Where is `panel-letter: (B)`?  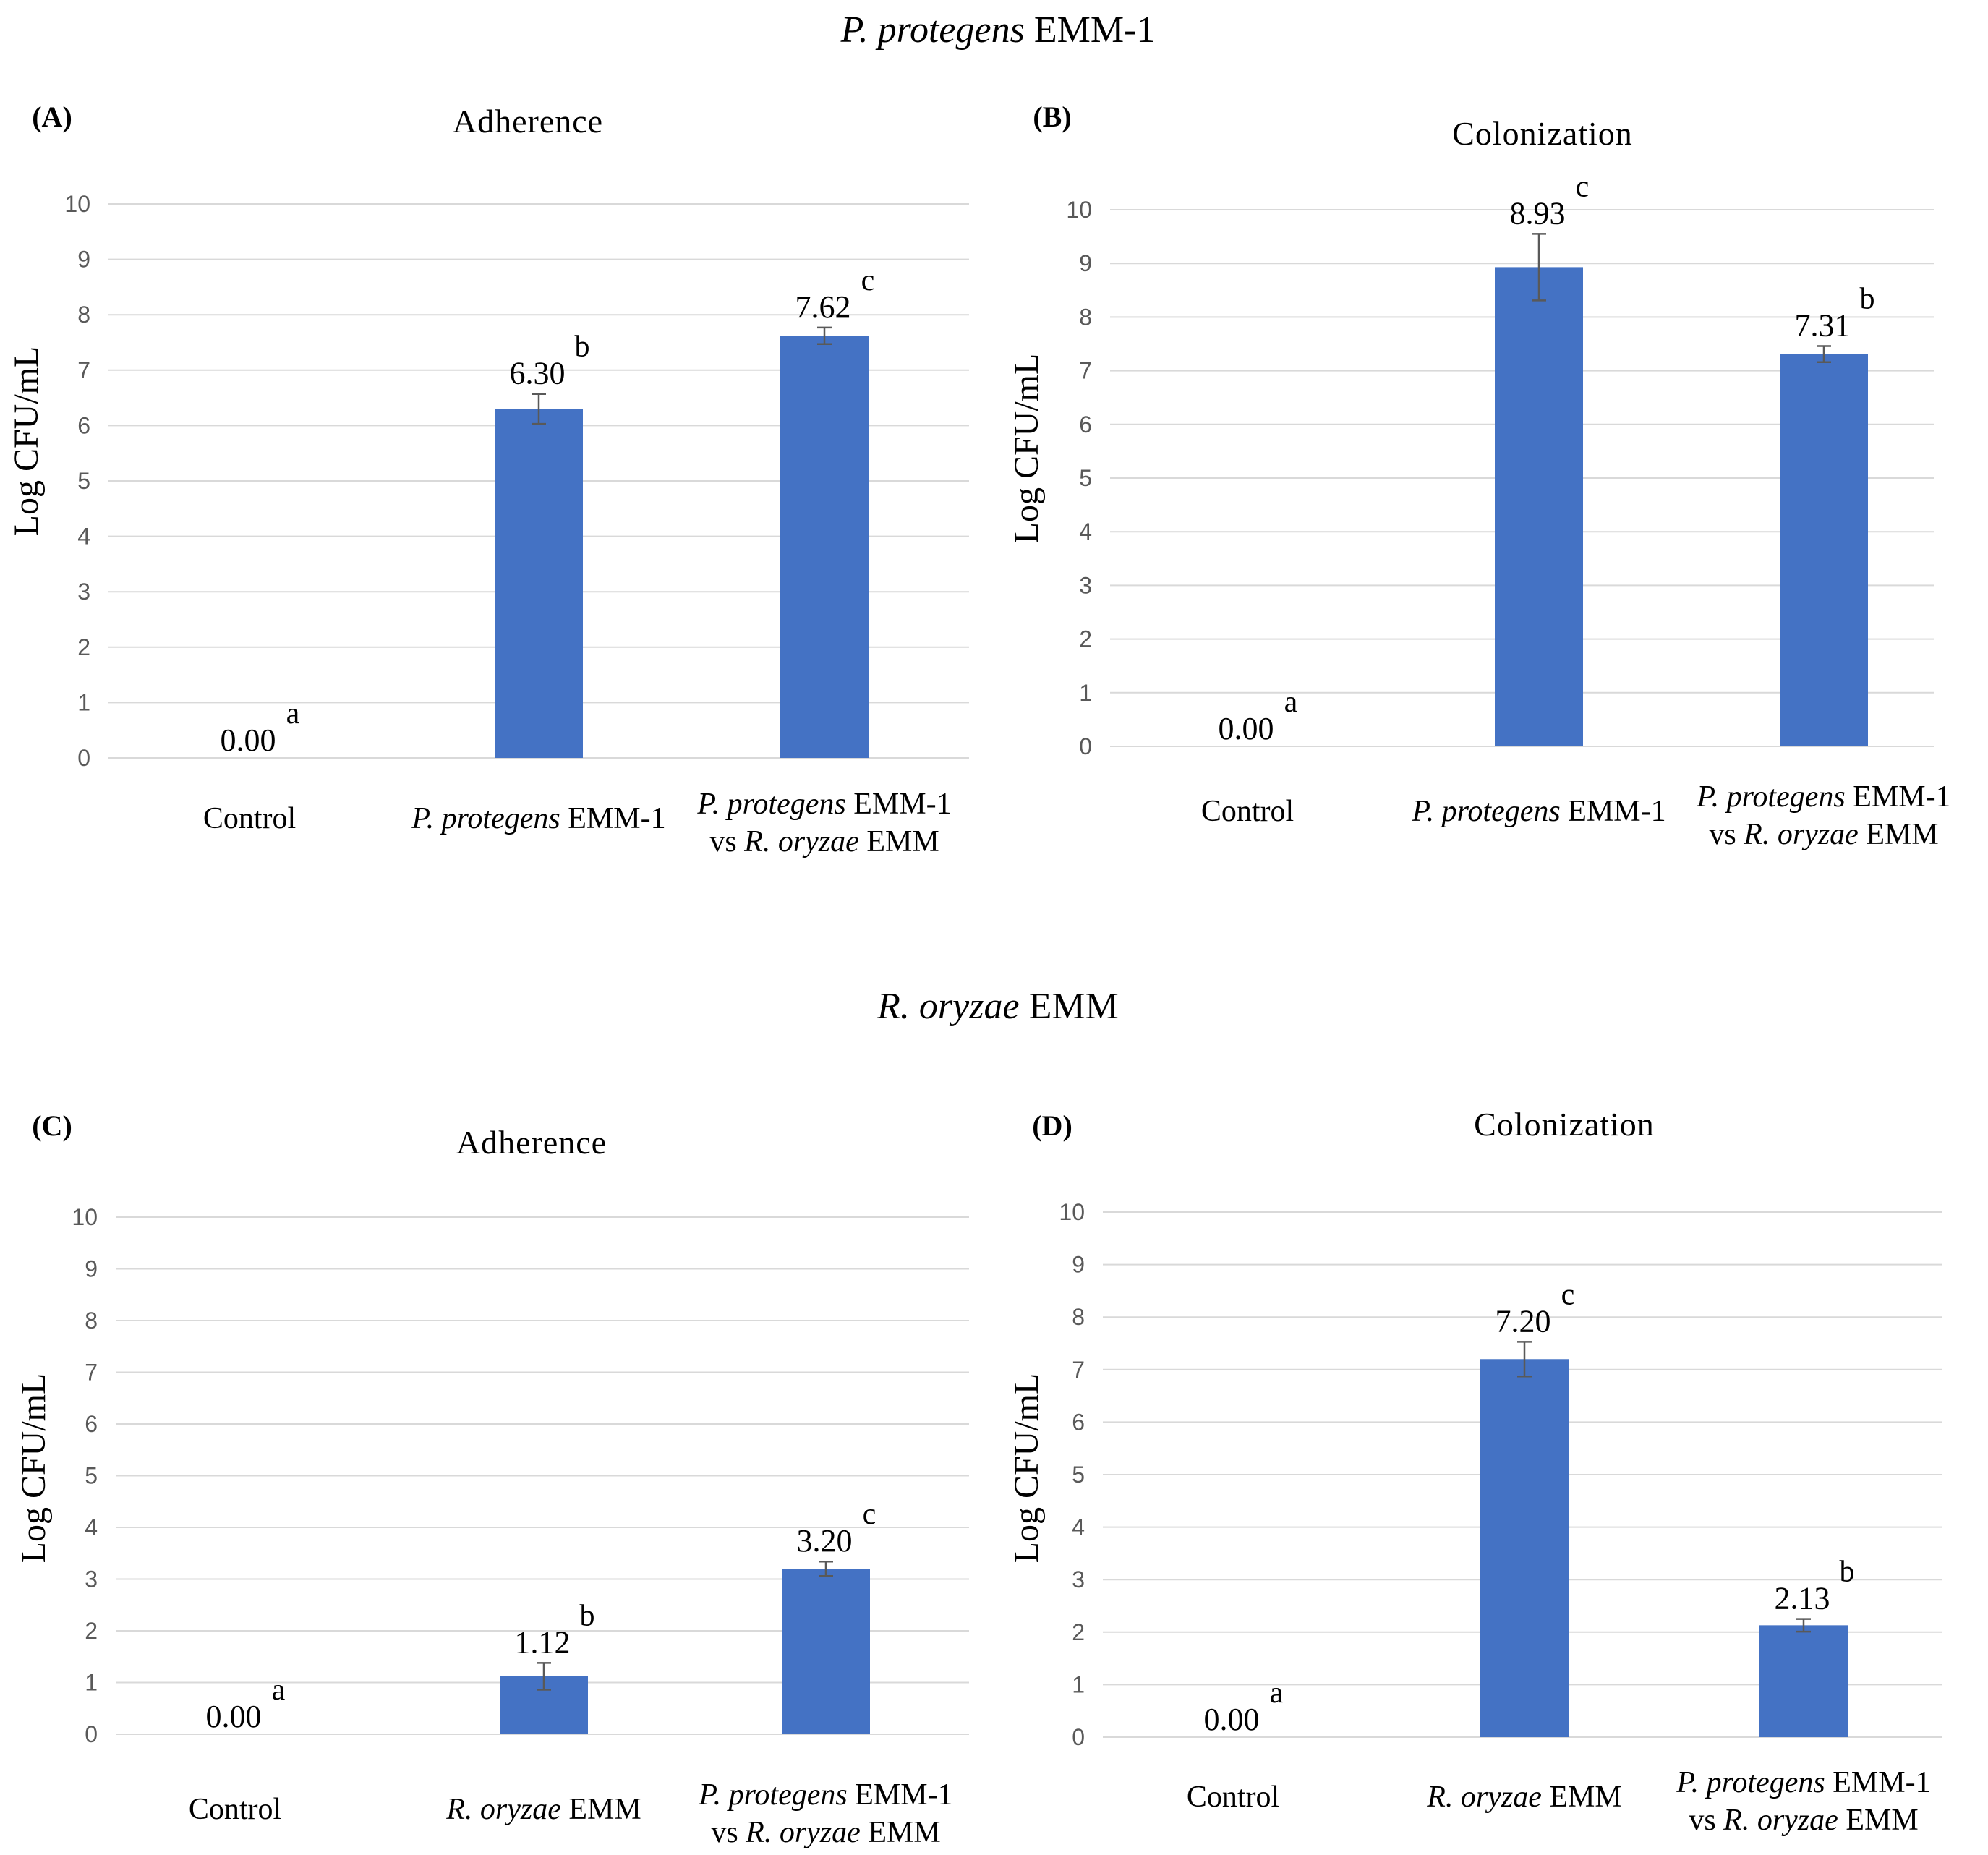
panel-letter: (B) is located at coordinates (1052, 117).